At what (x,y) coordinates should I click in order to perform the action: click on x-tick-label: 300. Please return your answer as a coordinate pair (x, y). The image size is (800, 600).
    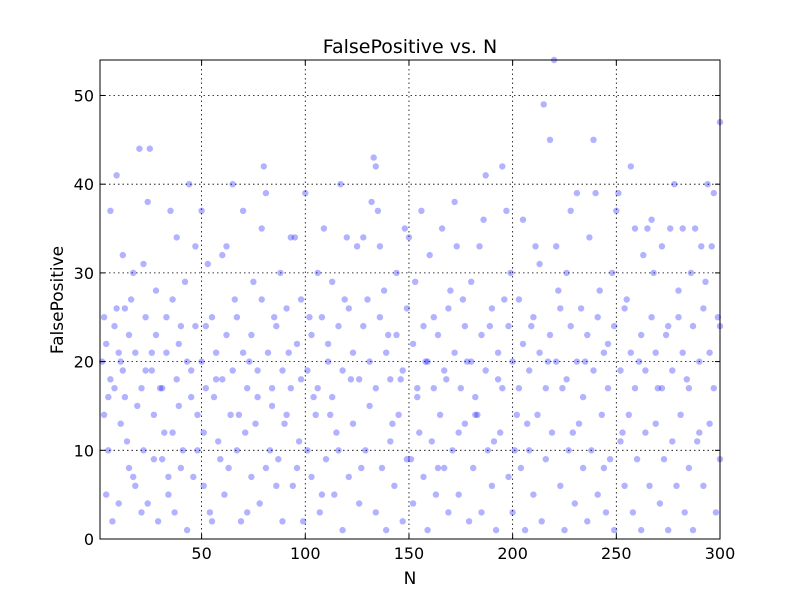
    Looking at the image, I should click on (720, 553).